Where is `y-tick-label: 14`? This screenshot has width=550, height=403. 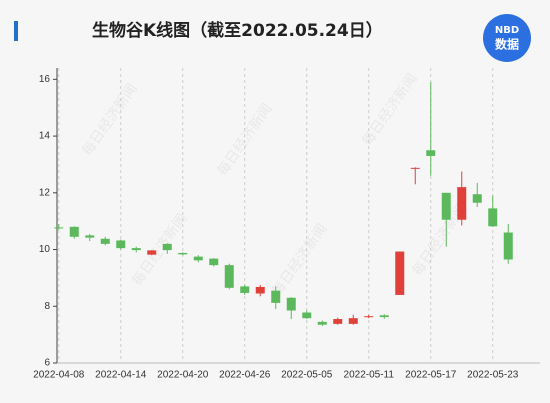 y-tick-label: 14 is located at coordinates (45, 136).